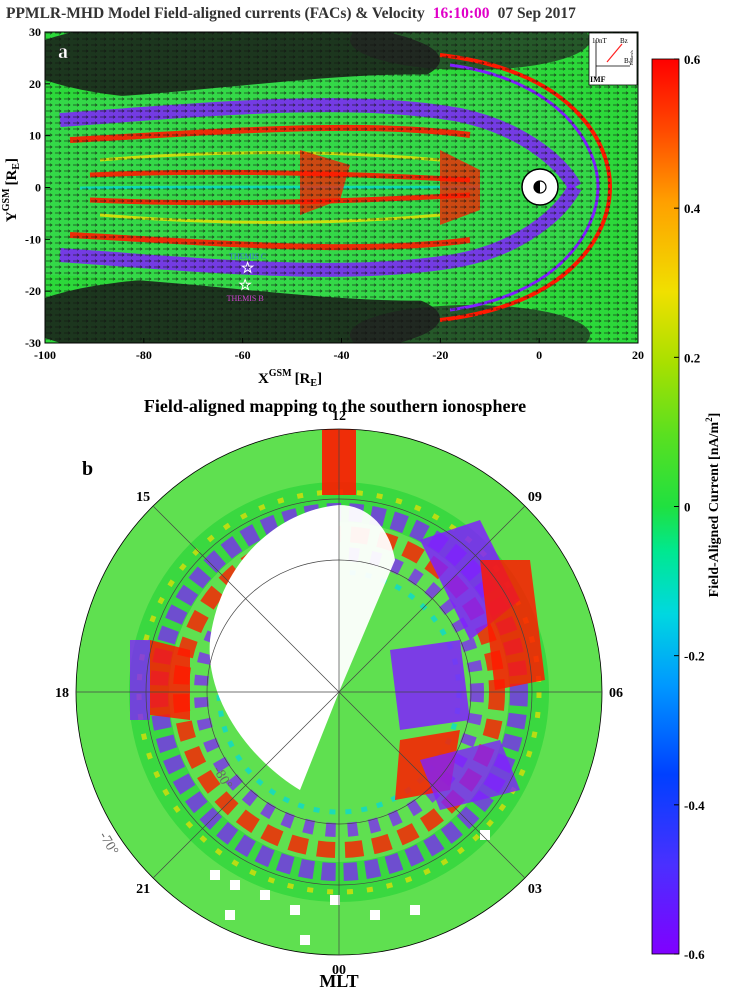 This screenshot has width=729, height=995. I want to click on xtick-label: -60, so click(243, 355).